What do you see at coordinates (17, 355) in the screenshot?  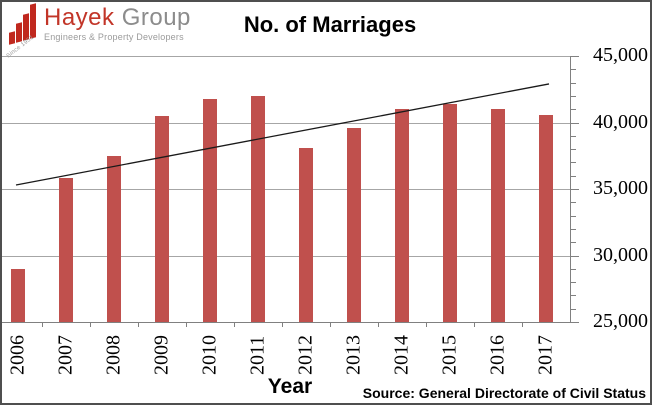 I see `x-tick-label: 2006` at bounding box center [17, 355].